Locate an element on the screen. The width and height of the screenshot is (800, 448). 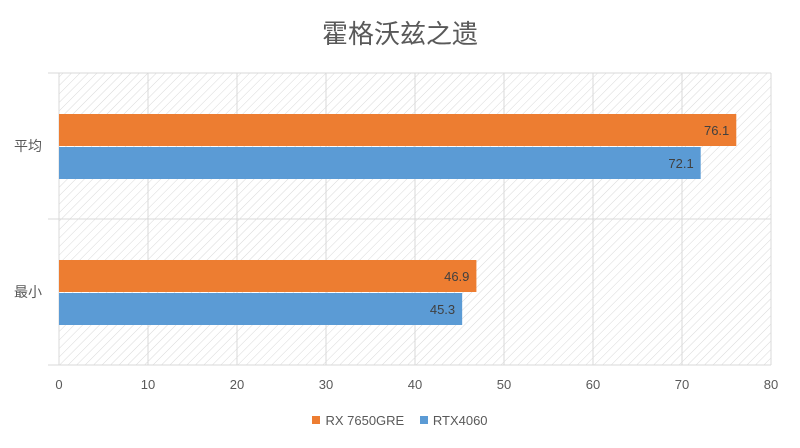
legend-item-series-1: RTX4060 is located at coordinates (453, 420).